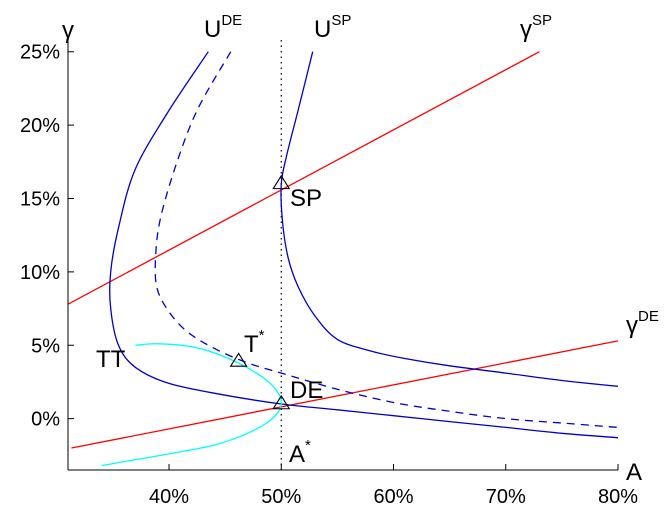  What do you see at coordinates (642, 323) in the screenshot?
I see `gamma-de-label: γDE` at bounding box center [642, 323].